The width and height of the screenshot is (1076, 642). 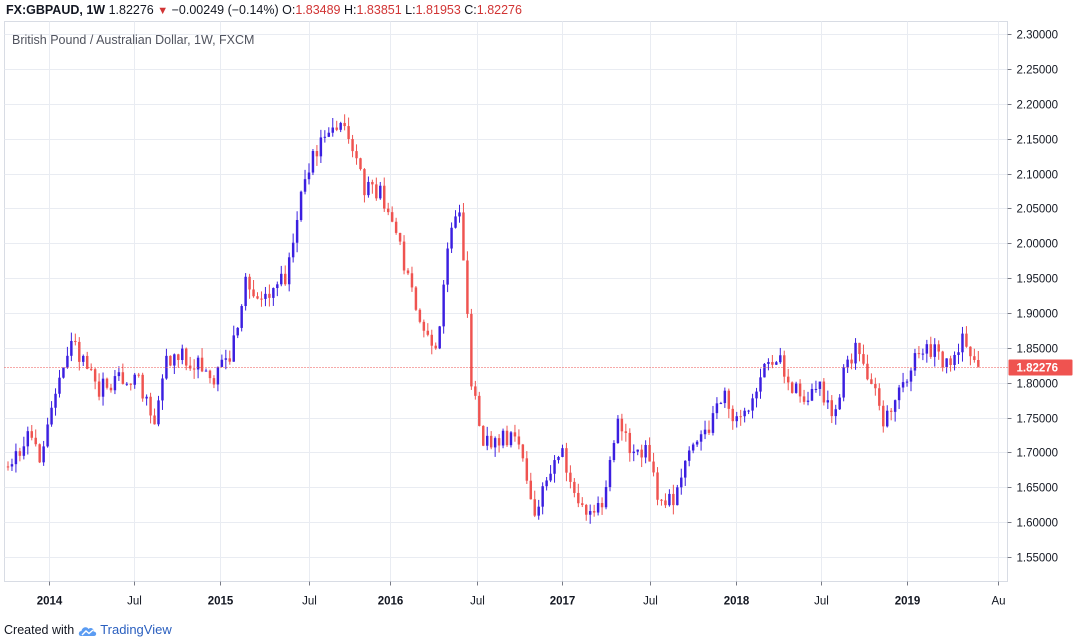 I want to click on y-tick-label: 1.80000, so click(x=1038, y=385).